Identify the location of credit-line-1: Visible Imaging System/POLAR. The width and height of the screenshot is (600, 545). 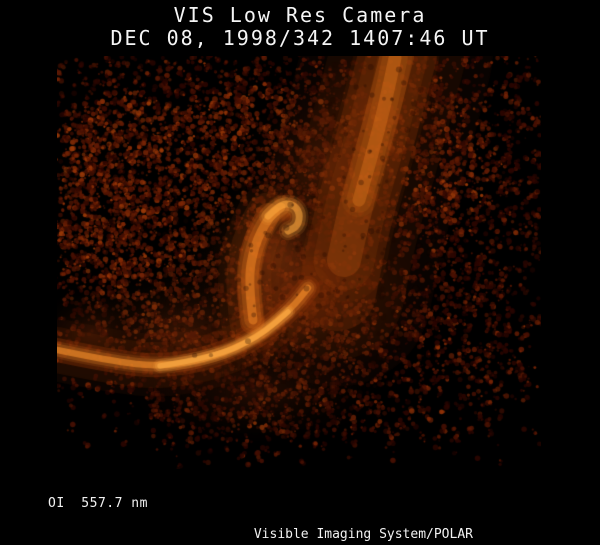
(363, 534).